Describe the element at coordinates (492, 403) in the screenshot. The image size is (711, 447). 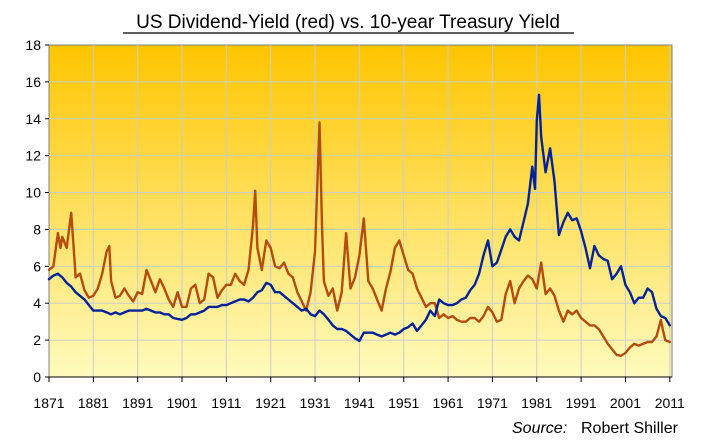
I see `x-tick-label: 1971` at that location.